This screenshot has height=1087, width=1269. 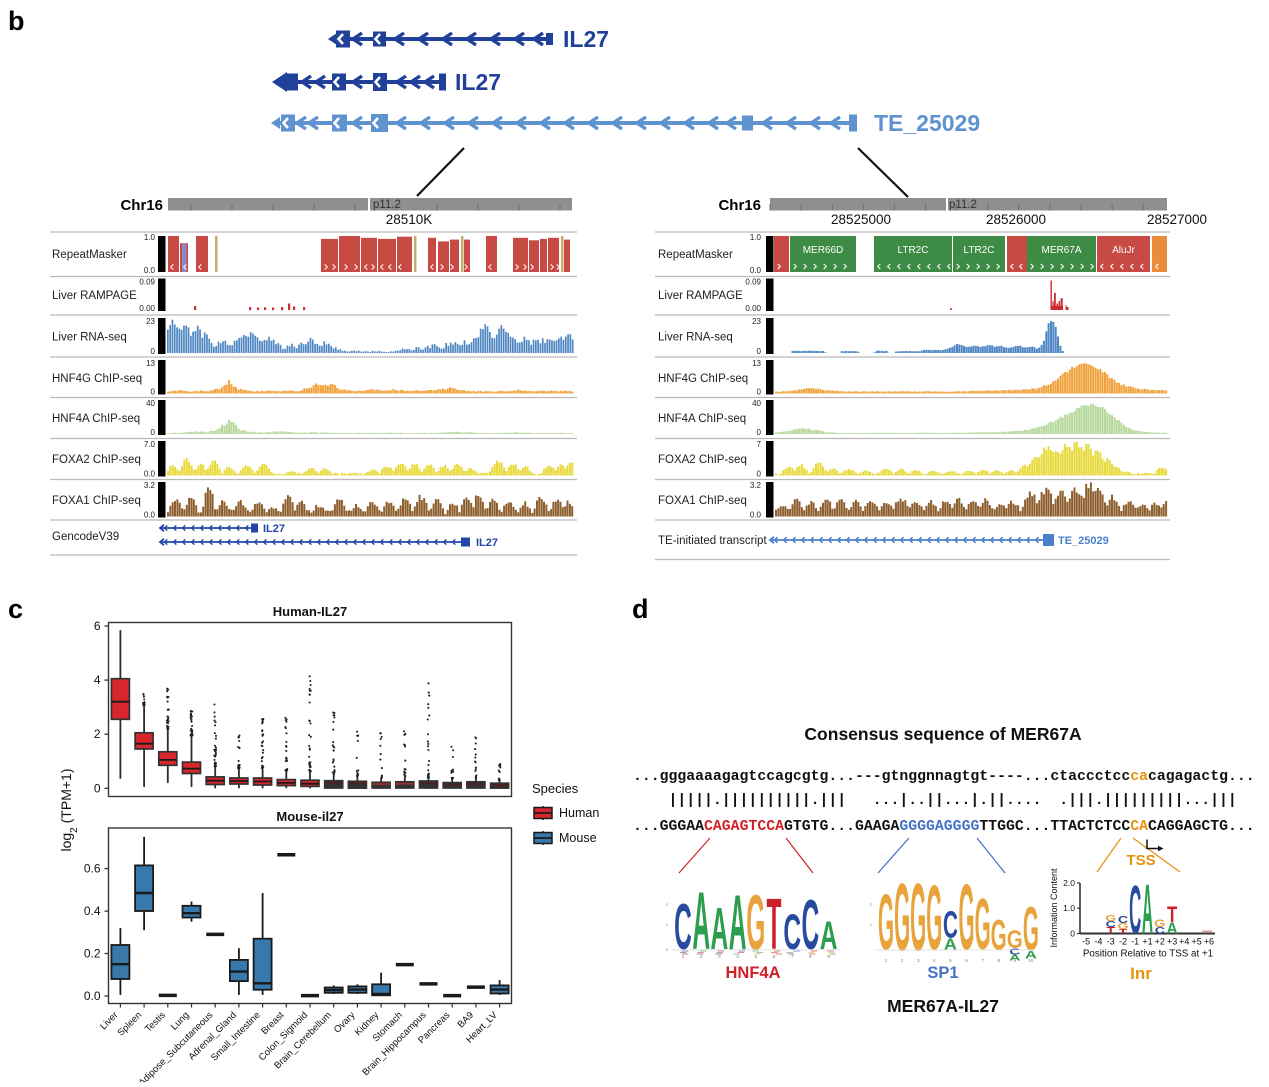 What do you see at coordinates (1184, 942) in the screenshot?
I see `svg-text: +4` at bounding box center [1184, 942].